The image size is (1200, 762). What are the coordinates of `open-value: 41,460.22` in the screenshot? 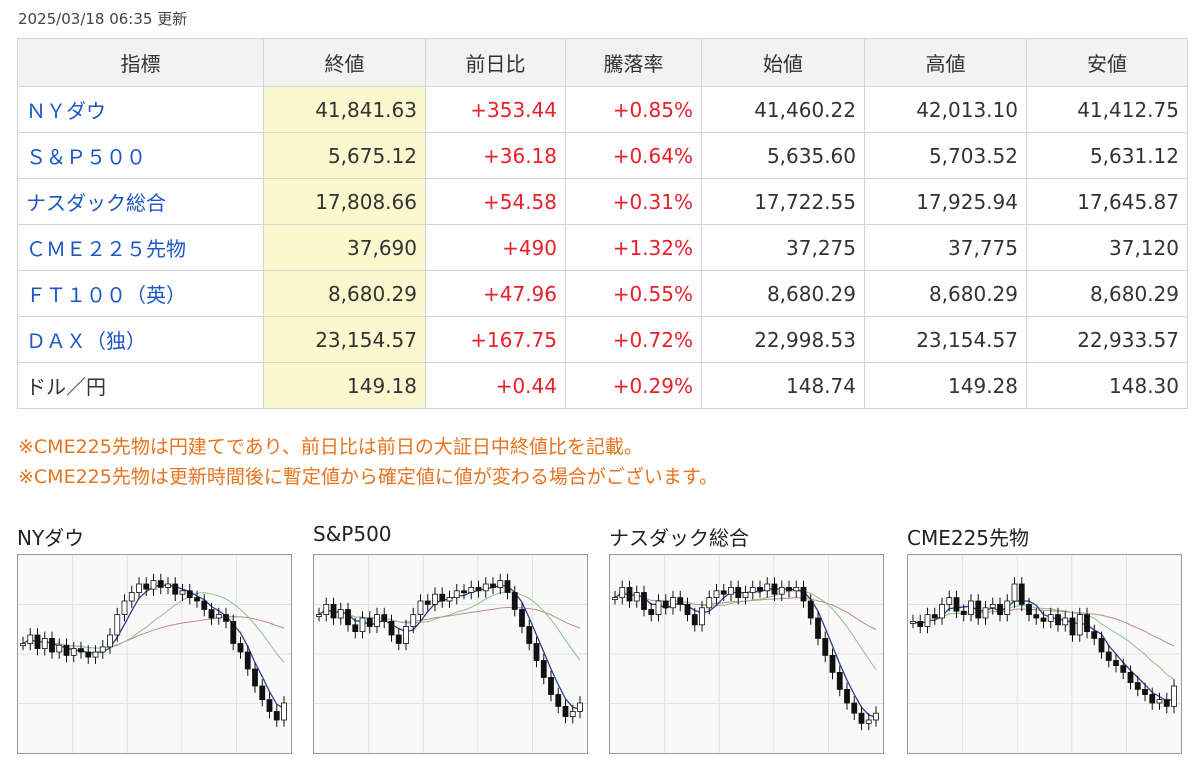 It's located at (783, 109).